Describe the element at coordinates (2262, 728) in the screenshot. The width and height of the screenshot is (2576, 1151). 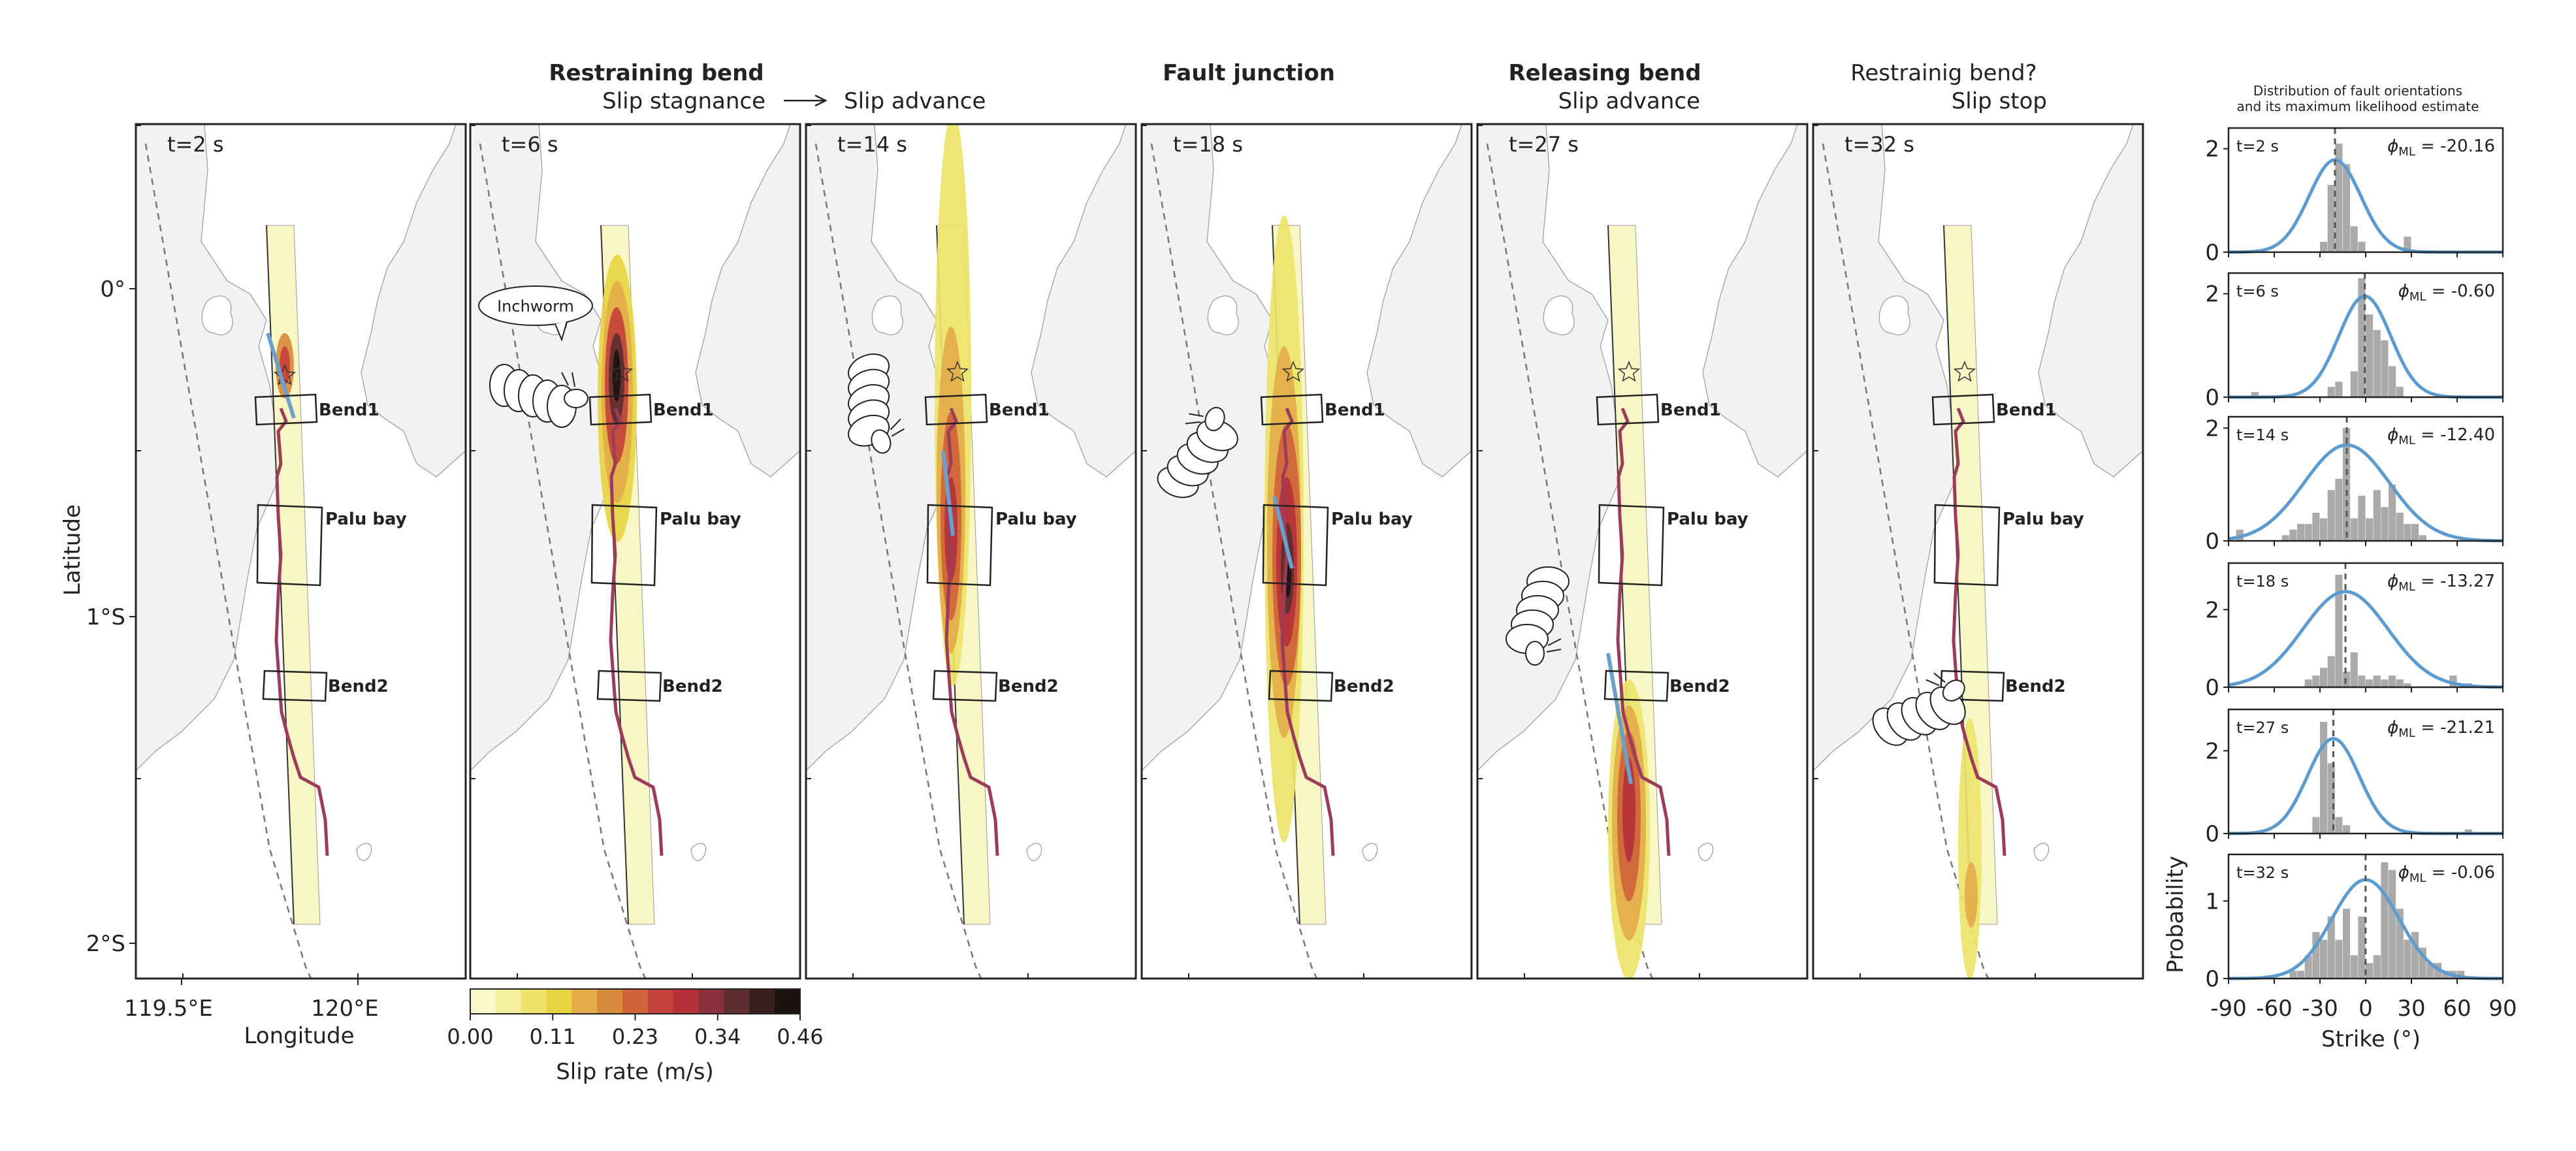
I see `hist-panel-time: t=27 s` at that location.